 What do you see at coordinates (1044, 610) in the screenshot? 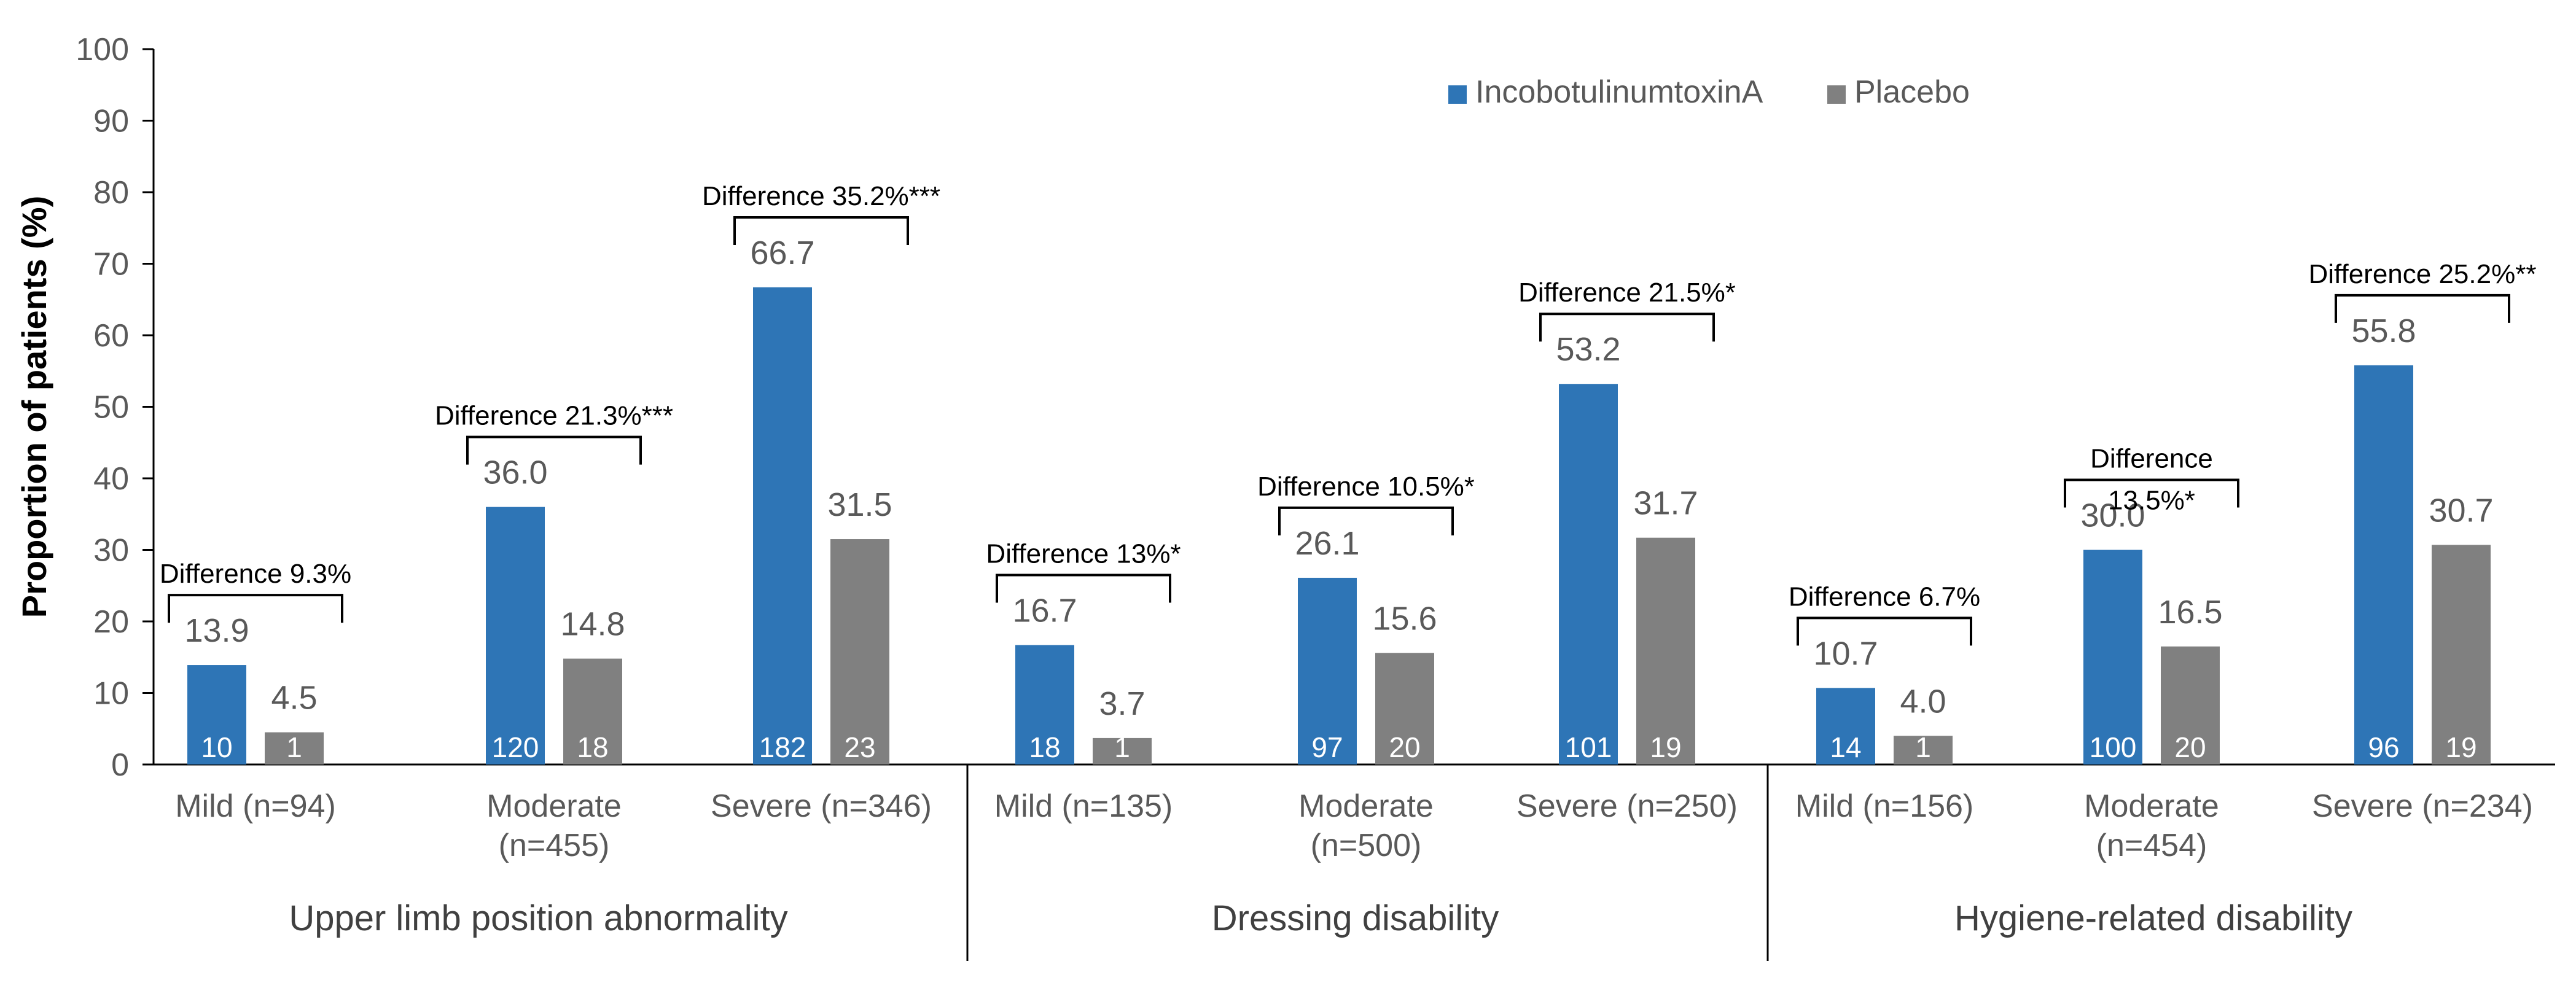
I see `value-label: 16.7` at bounding box center [1044, 610].